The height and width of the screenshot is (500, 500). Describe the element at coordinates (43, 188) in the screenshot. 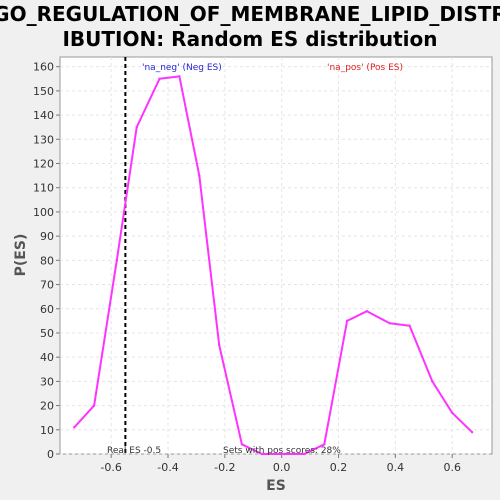

I see `y-tick-label: 110` at that location.